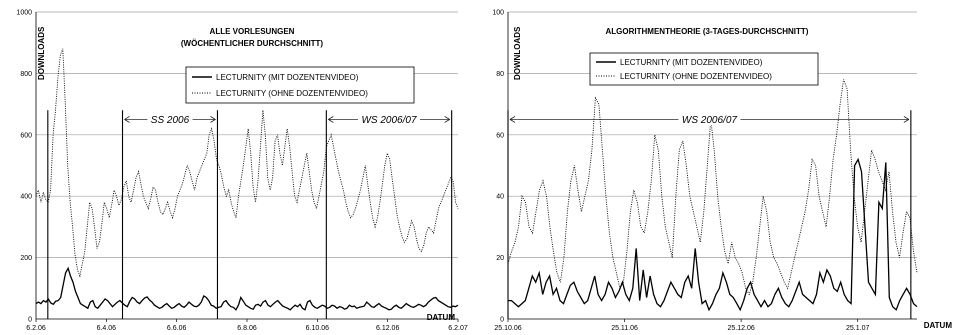 The width and height of the screenshot is (954, 335). What do you see at coordinates (247, 288) in the screenshot?
I see `series-line-mit-dozentenvideo` at bounding box center [247, 288].